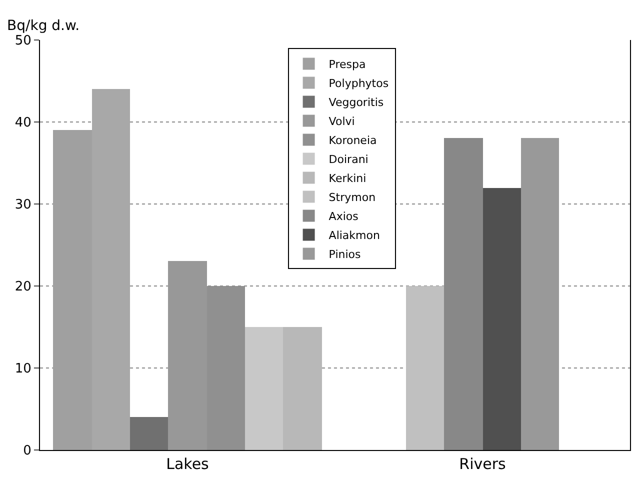 This screenshot has height=500, width=636. What do you see at coordinates (354, 235) in the screenshot?
I see `legend-label: Aliakmon` at bounding box center [354, 235].